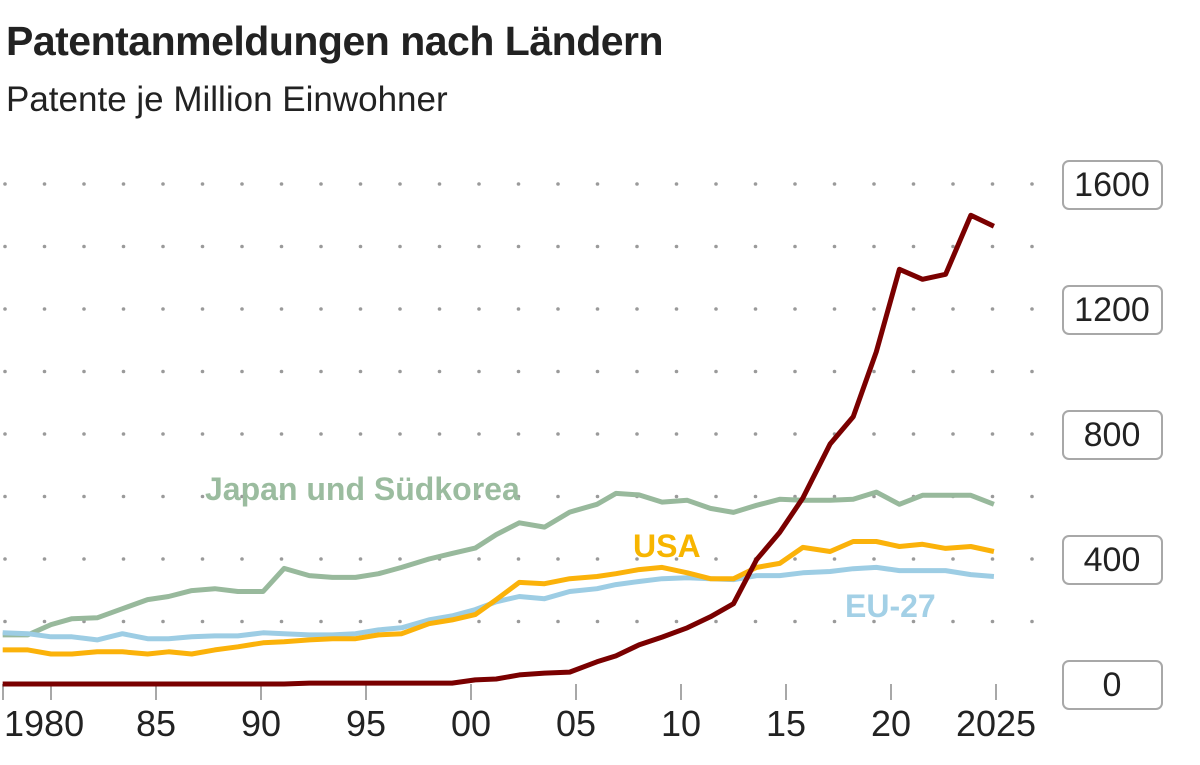 Image resolution: width=1200 pixels, height=765 pixels. I want to click on y-tick-label: 1200, so click(1112, 310).